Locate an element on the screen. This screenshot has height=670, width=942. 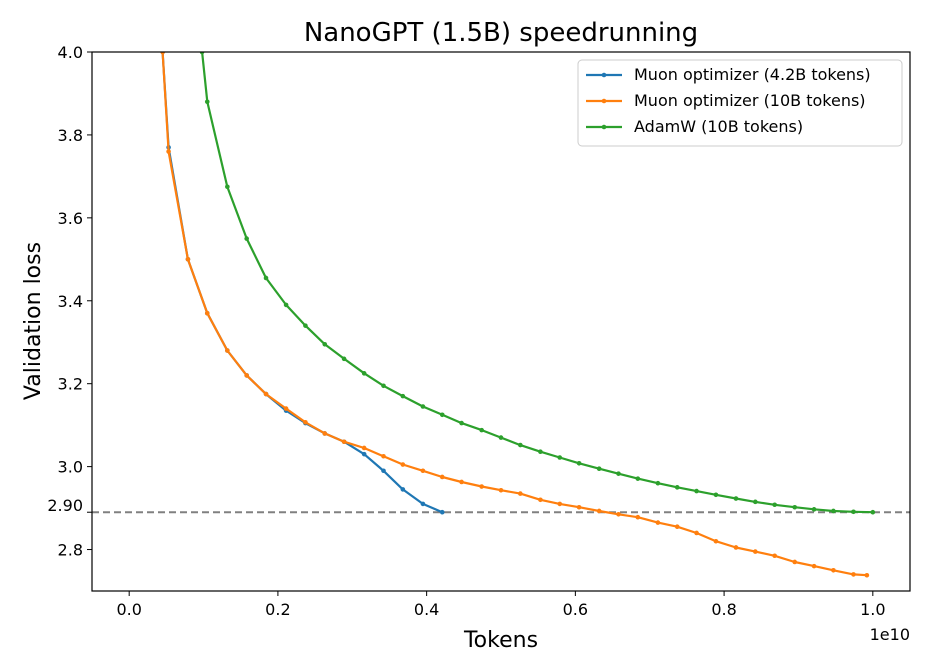
y-tick-label: 3.8 is located at coordinates (70, 135).